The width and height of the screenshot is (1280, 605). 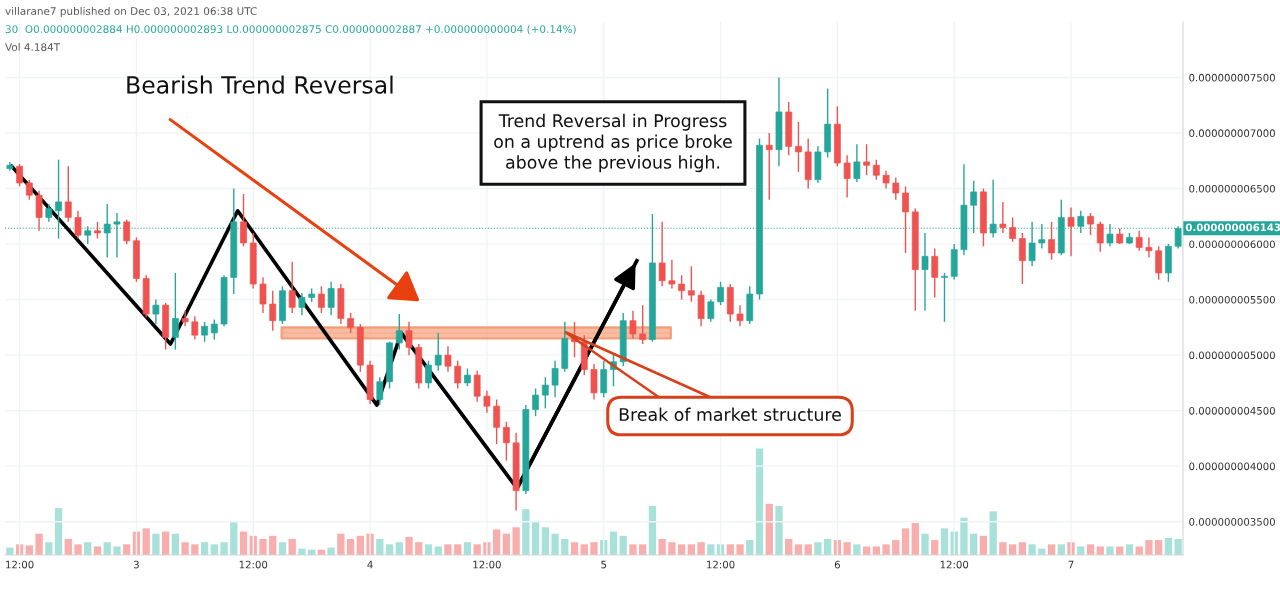 I want to click on annotation: Break of market structure, so click(x=730, y=414).